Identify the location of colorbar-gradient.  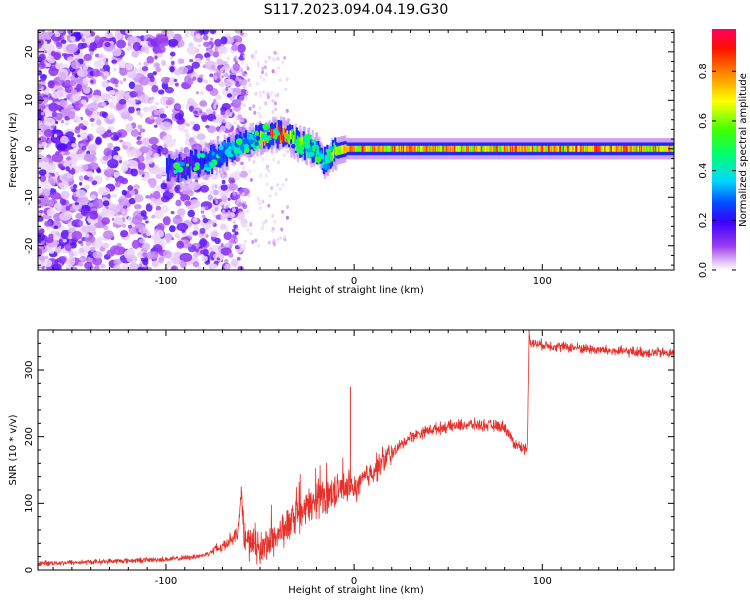
(724, 149).